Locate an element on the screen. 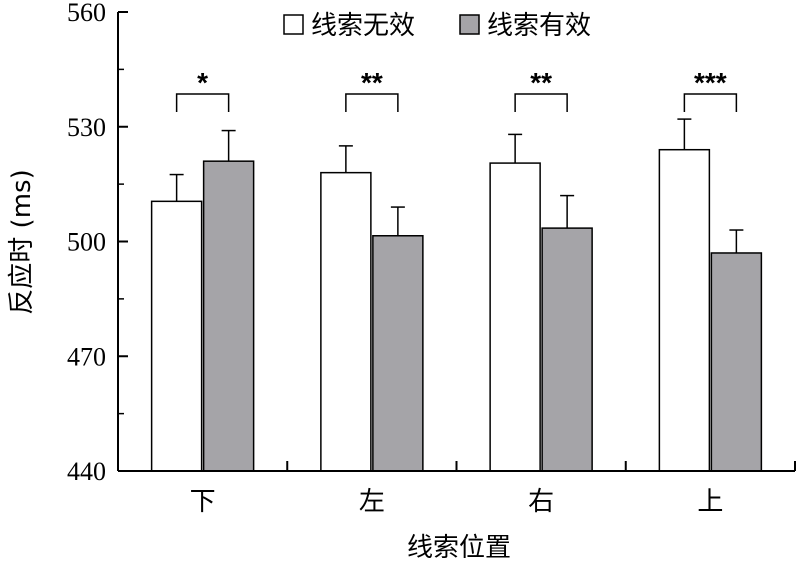 The image size is (800, 563). legend-label-1: 线索有效 is located at coordinates (539, 26).